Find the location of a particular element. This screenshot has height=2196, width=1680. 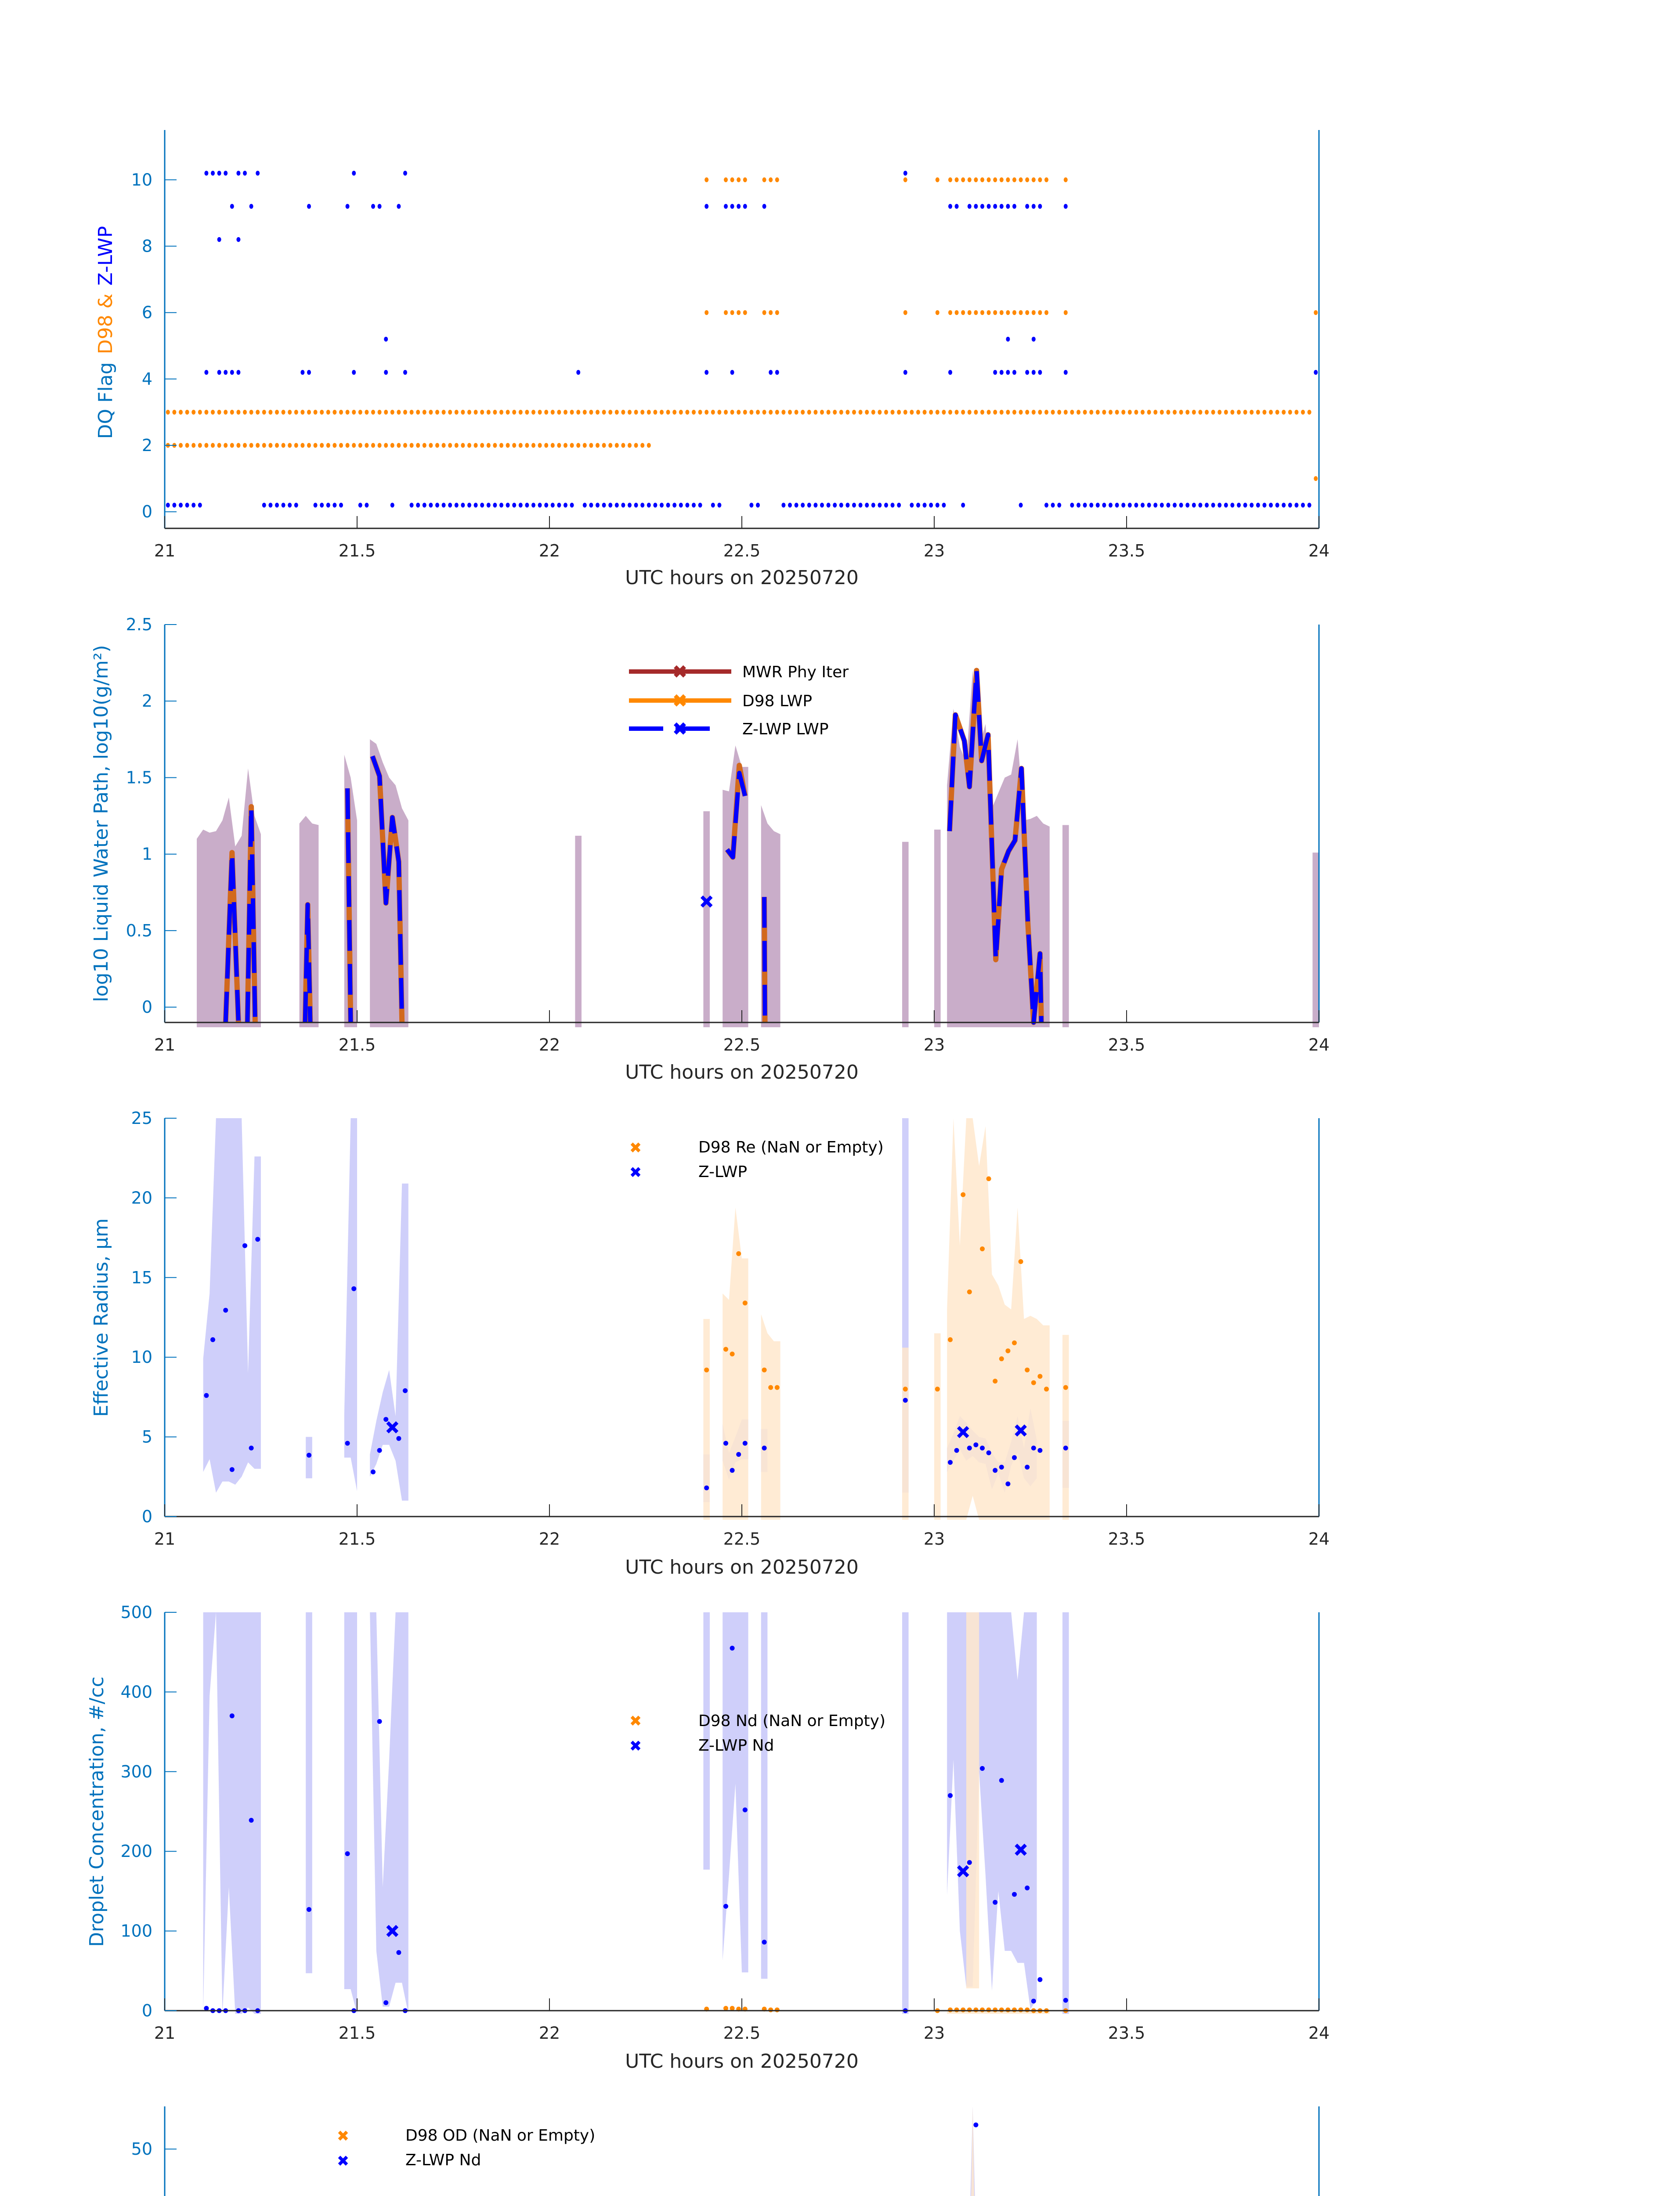

y-tick-label: 1 is located at coordinates (147, 855).